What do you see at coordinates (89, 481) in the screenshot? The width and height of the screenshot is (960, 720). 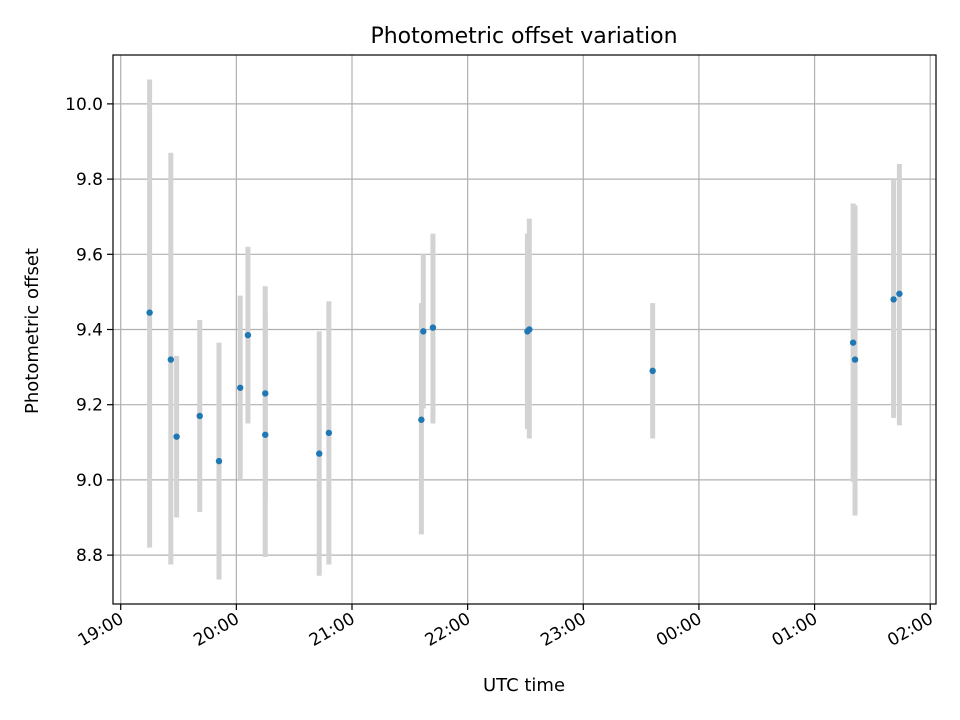 I see `y-tick-label: 9.0` at bounding box center [89, 481].